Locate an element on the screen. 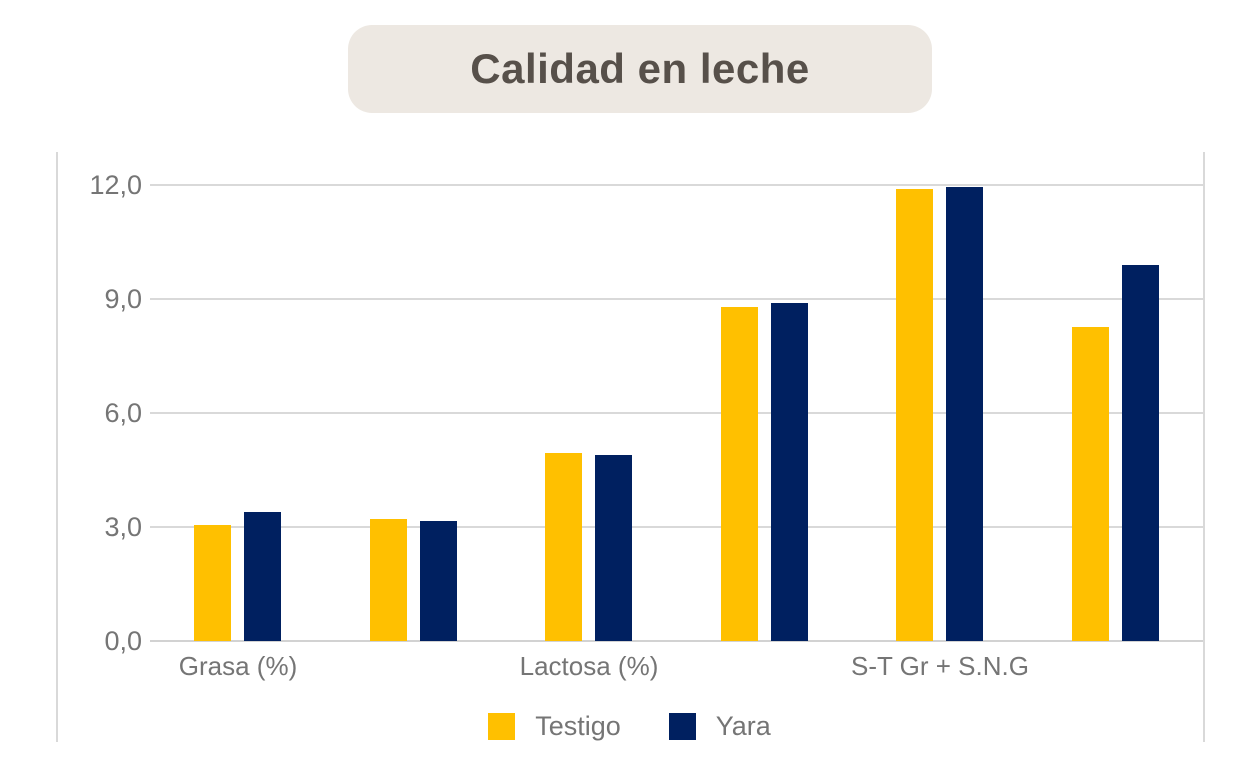 The image size is (1259, 766). y-tick-label: 0,0 is located at coordinates (123, 641).